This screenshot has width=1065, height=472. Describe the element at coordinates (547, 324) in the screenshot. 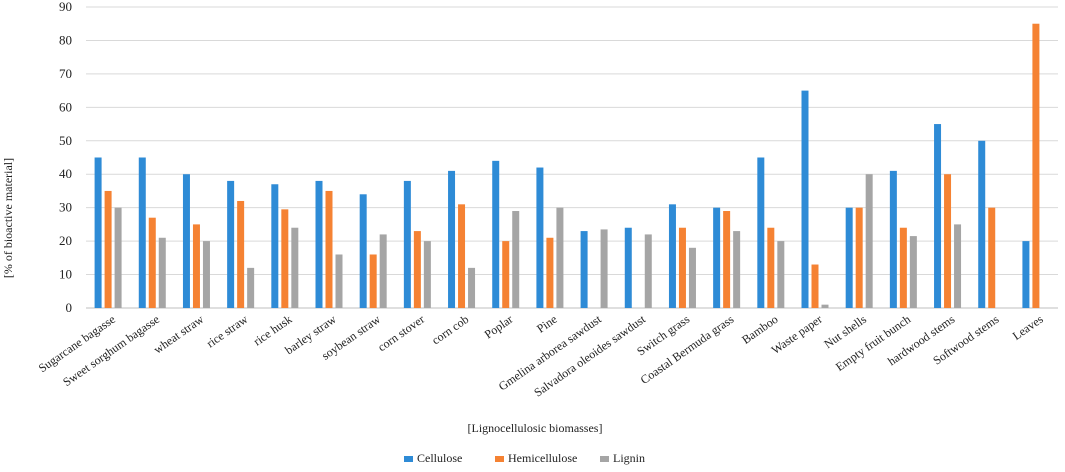

I see `x-tick-label: Pine` at that location.